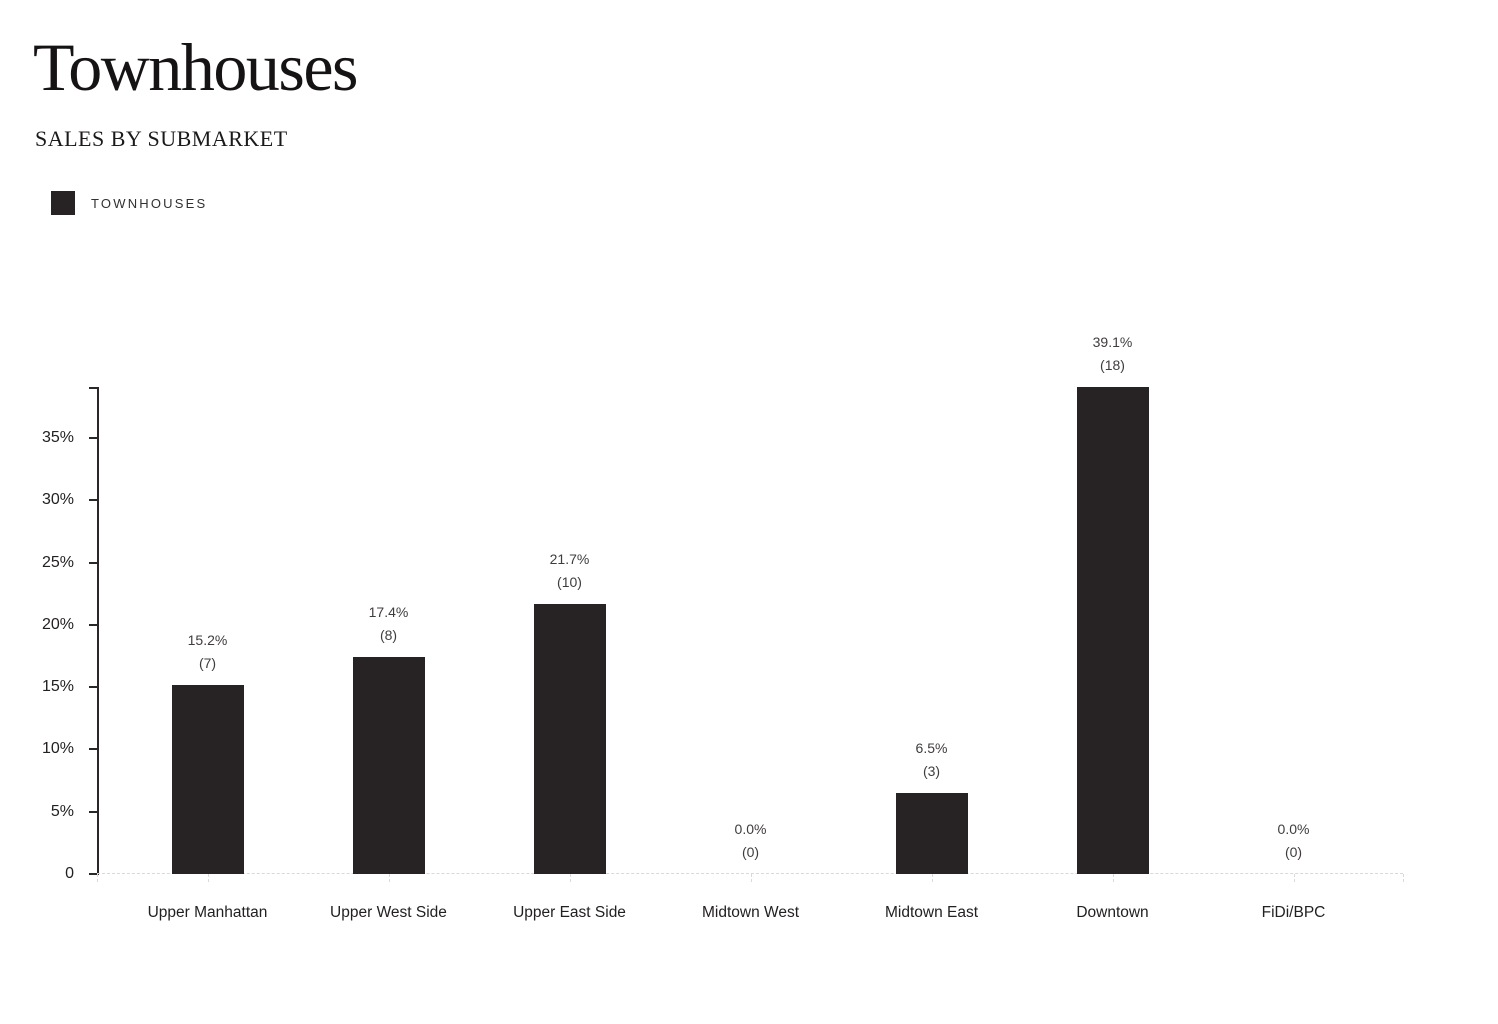 This screenshot has width=1498, height=1024. What do you see at coordinates (569, 558) in the screenshot?
I see `bar-value-label: 21.7%` at bounding box center [569, 558].